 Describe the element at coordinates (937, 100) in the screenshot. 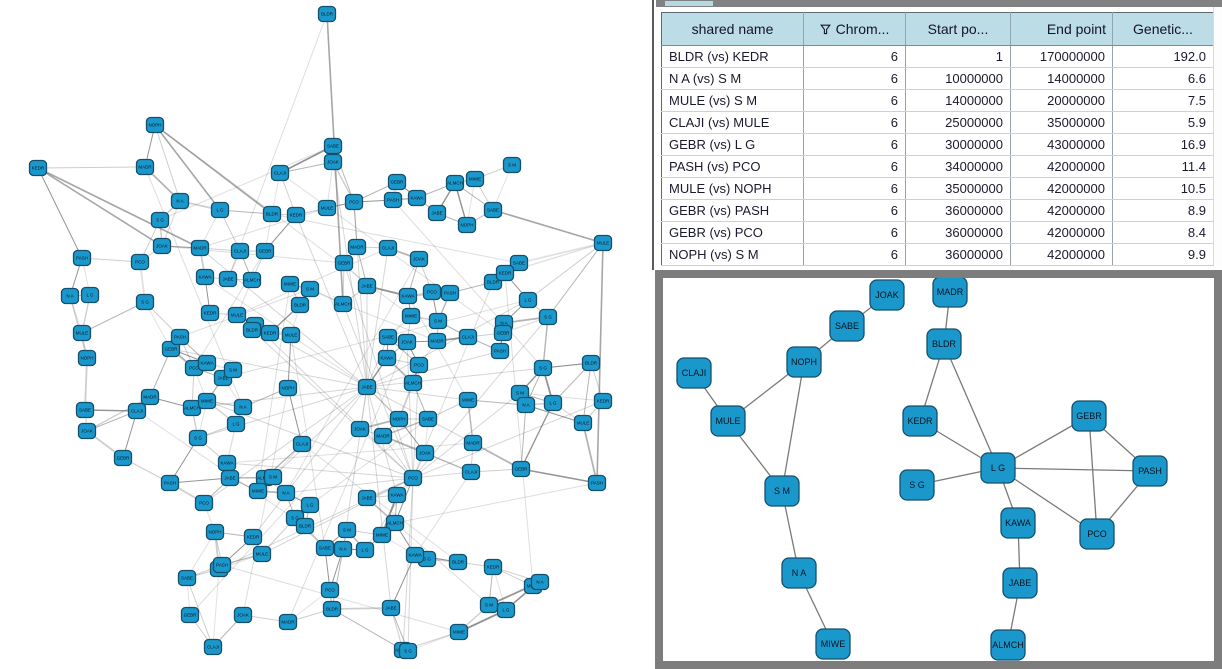

I see `table-row: MULE (vs) S M 6 14000000 20000000 7.5` at that location.